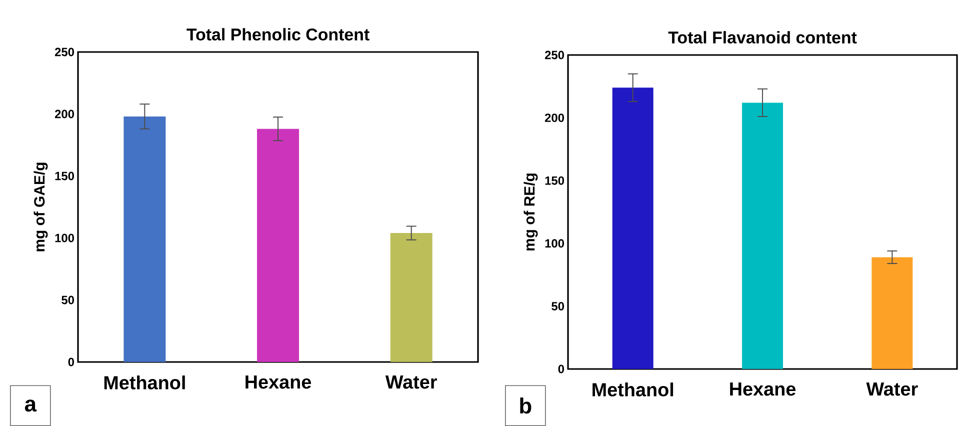 This screenshot has height=426, width=959. What do you see at coordinates (526, 406) in the screenshot?
I see `text: b` at bounding box center [526, 406].